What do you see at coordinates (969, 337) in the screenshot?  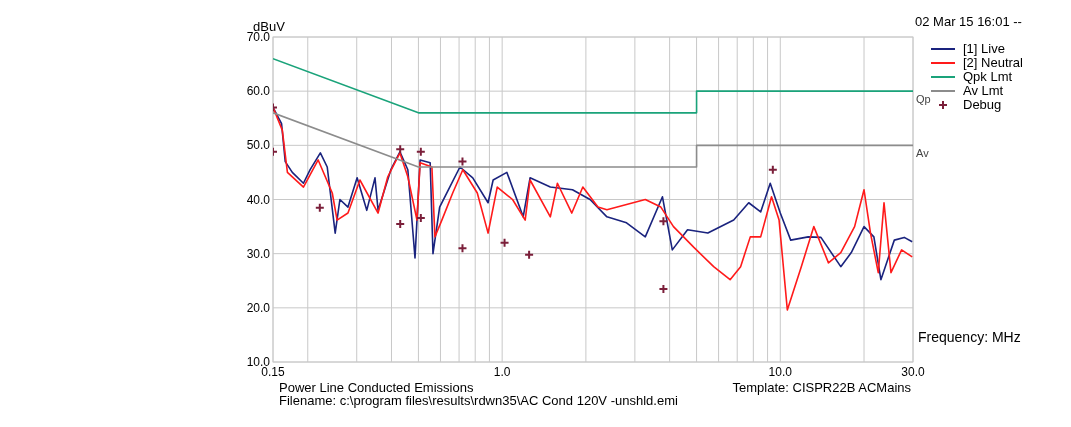 I see `x-axis-title: Frequency: MHz` at bounding box center [969, 337].